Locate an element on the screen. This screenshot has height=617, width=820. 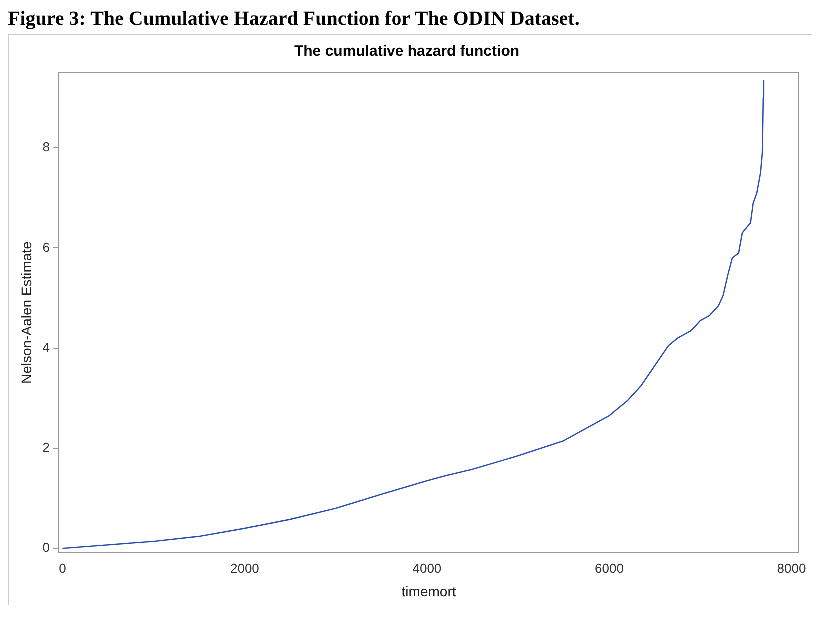
x-tick-label: 6000 is located at coordinates (609, 568).